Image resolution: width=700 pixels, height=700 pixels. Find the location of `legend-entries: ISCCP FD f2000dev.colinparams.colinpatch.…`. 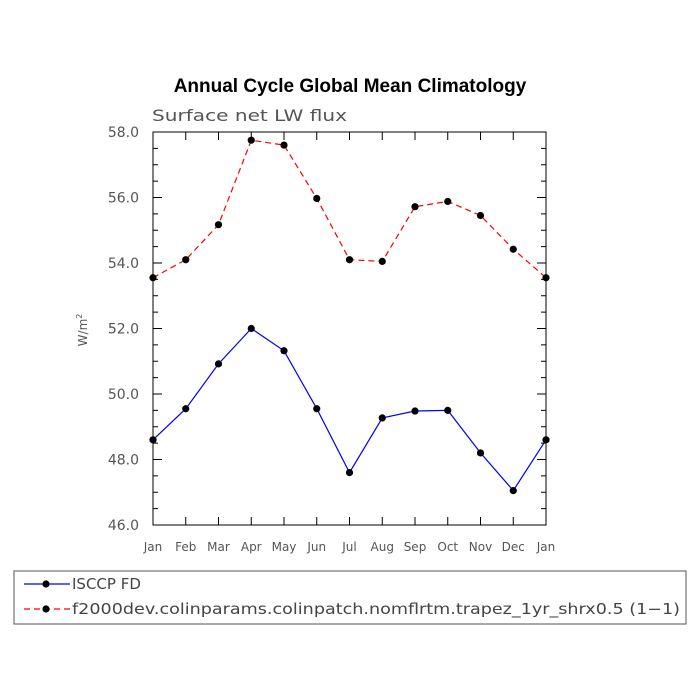

legend-entries: ISCCP FD f2000dev.colinparams.colinpatch.… is located at coordinates (352, 597).